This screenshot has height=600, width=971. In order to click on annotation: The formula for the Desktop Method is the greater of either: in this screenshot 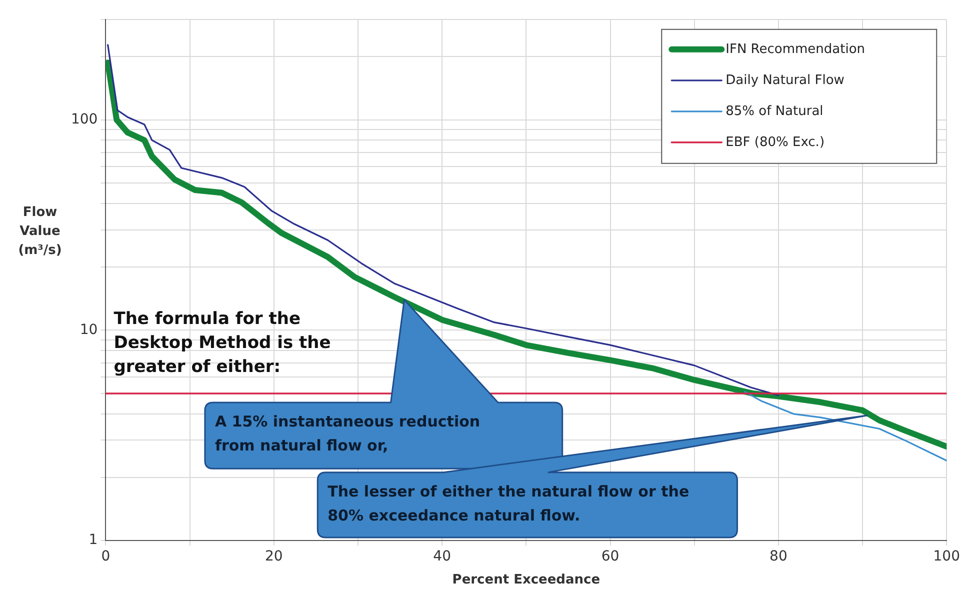, I will do `click(222, 343)`.